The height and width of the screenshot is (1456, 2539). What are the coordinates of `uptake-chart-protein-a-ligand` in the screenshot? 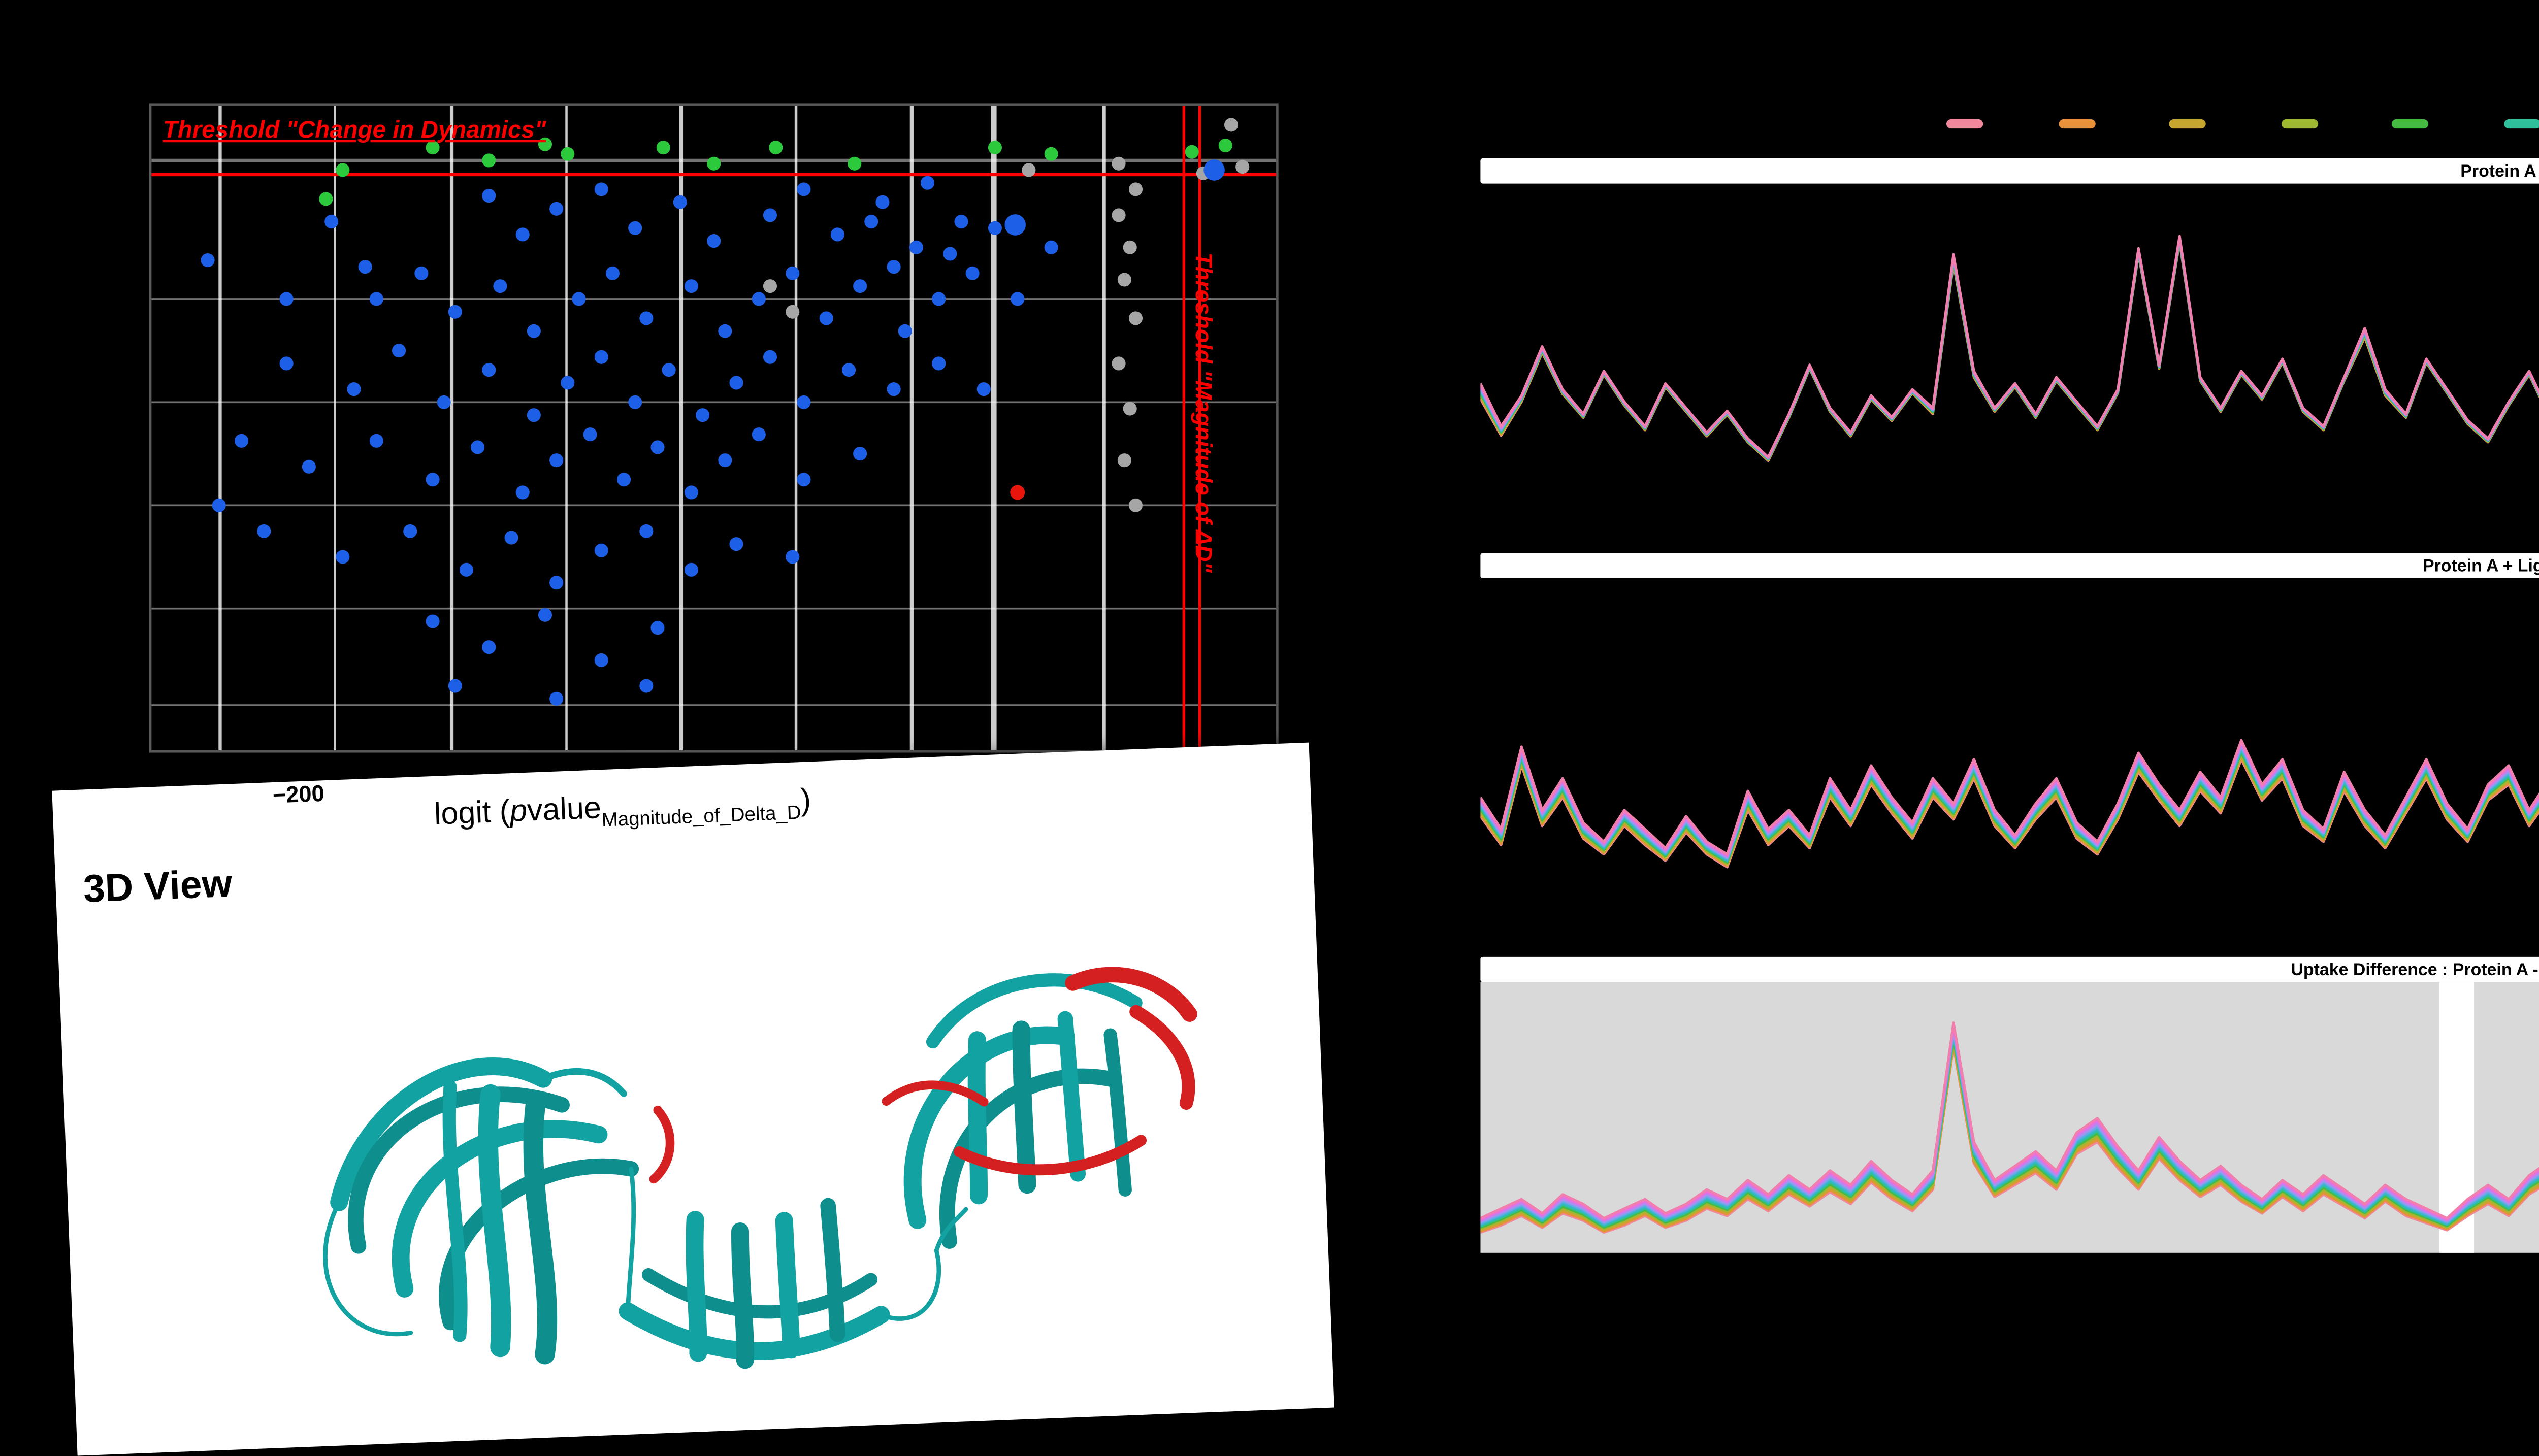 It's located at (2009, 758).